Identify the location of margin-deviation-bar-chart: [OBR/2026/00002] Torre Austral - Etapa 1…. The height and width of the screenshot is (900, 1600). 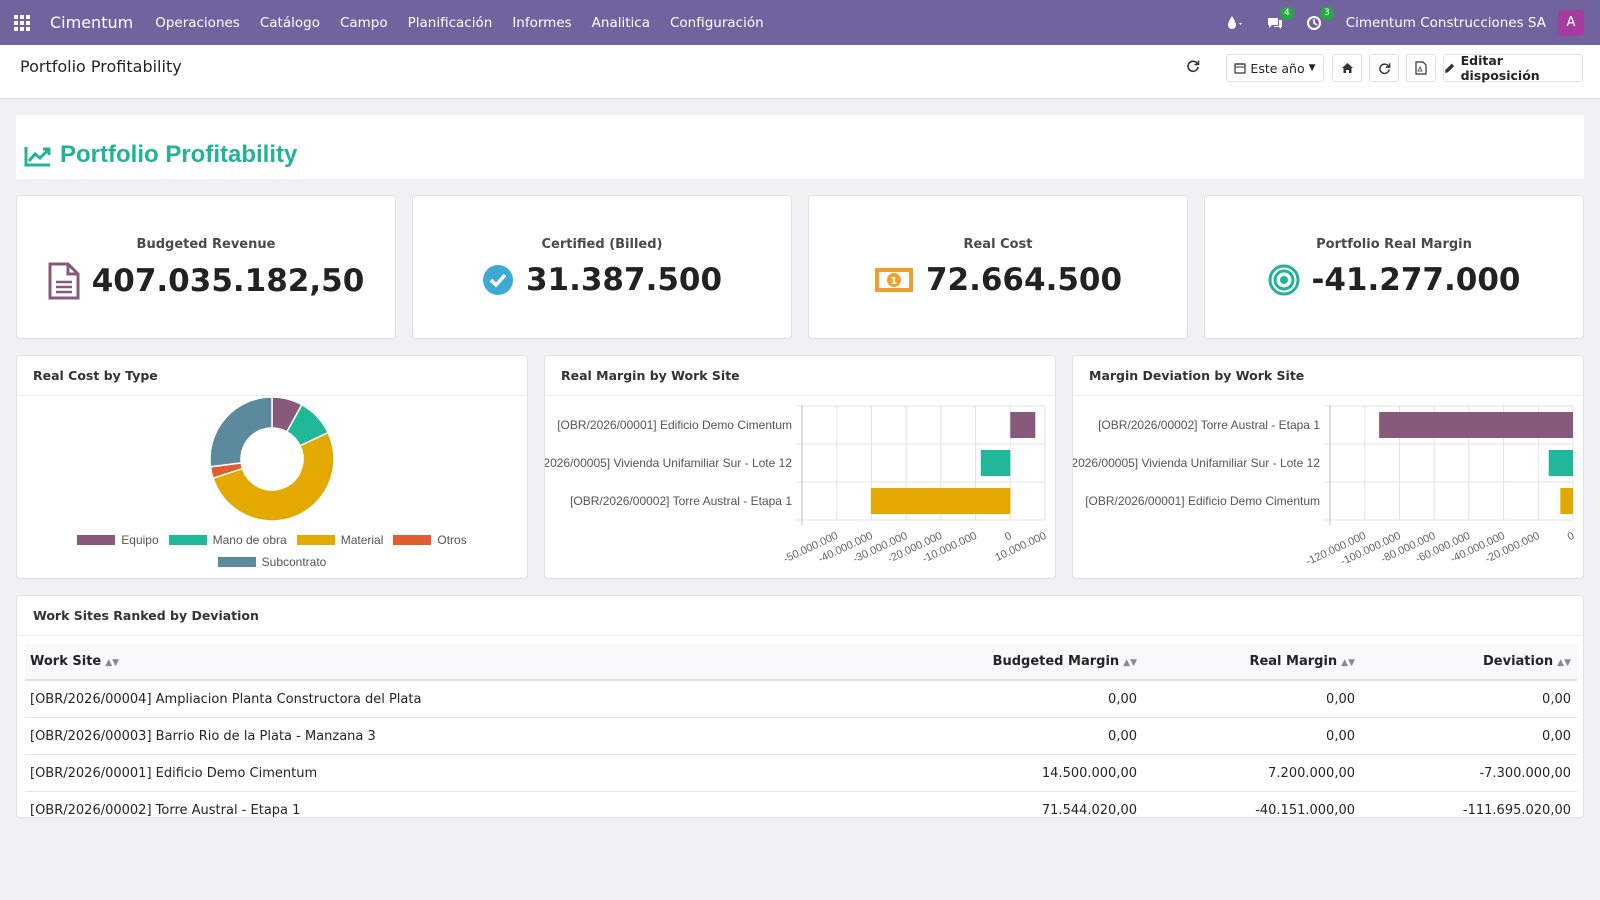
(1328, 487).